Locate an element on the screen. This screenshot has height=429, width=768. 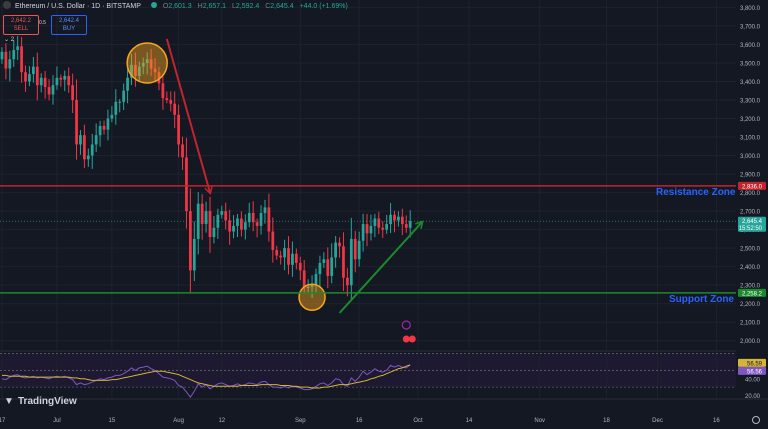
time-tick-label: Dec is located at coordinates (657, 421).